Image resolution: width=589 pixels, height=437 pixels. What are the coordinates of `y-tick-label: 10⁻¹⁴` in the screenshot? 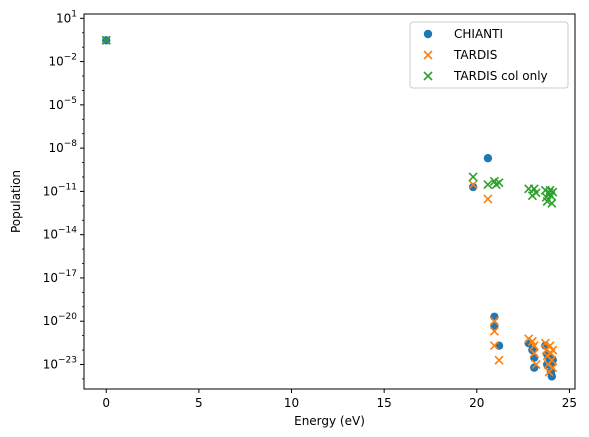 It's located at (60, 234).